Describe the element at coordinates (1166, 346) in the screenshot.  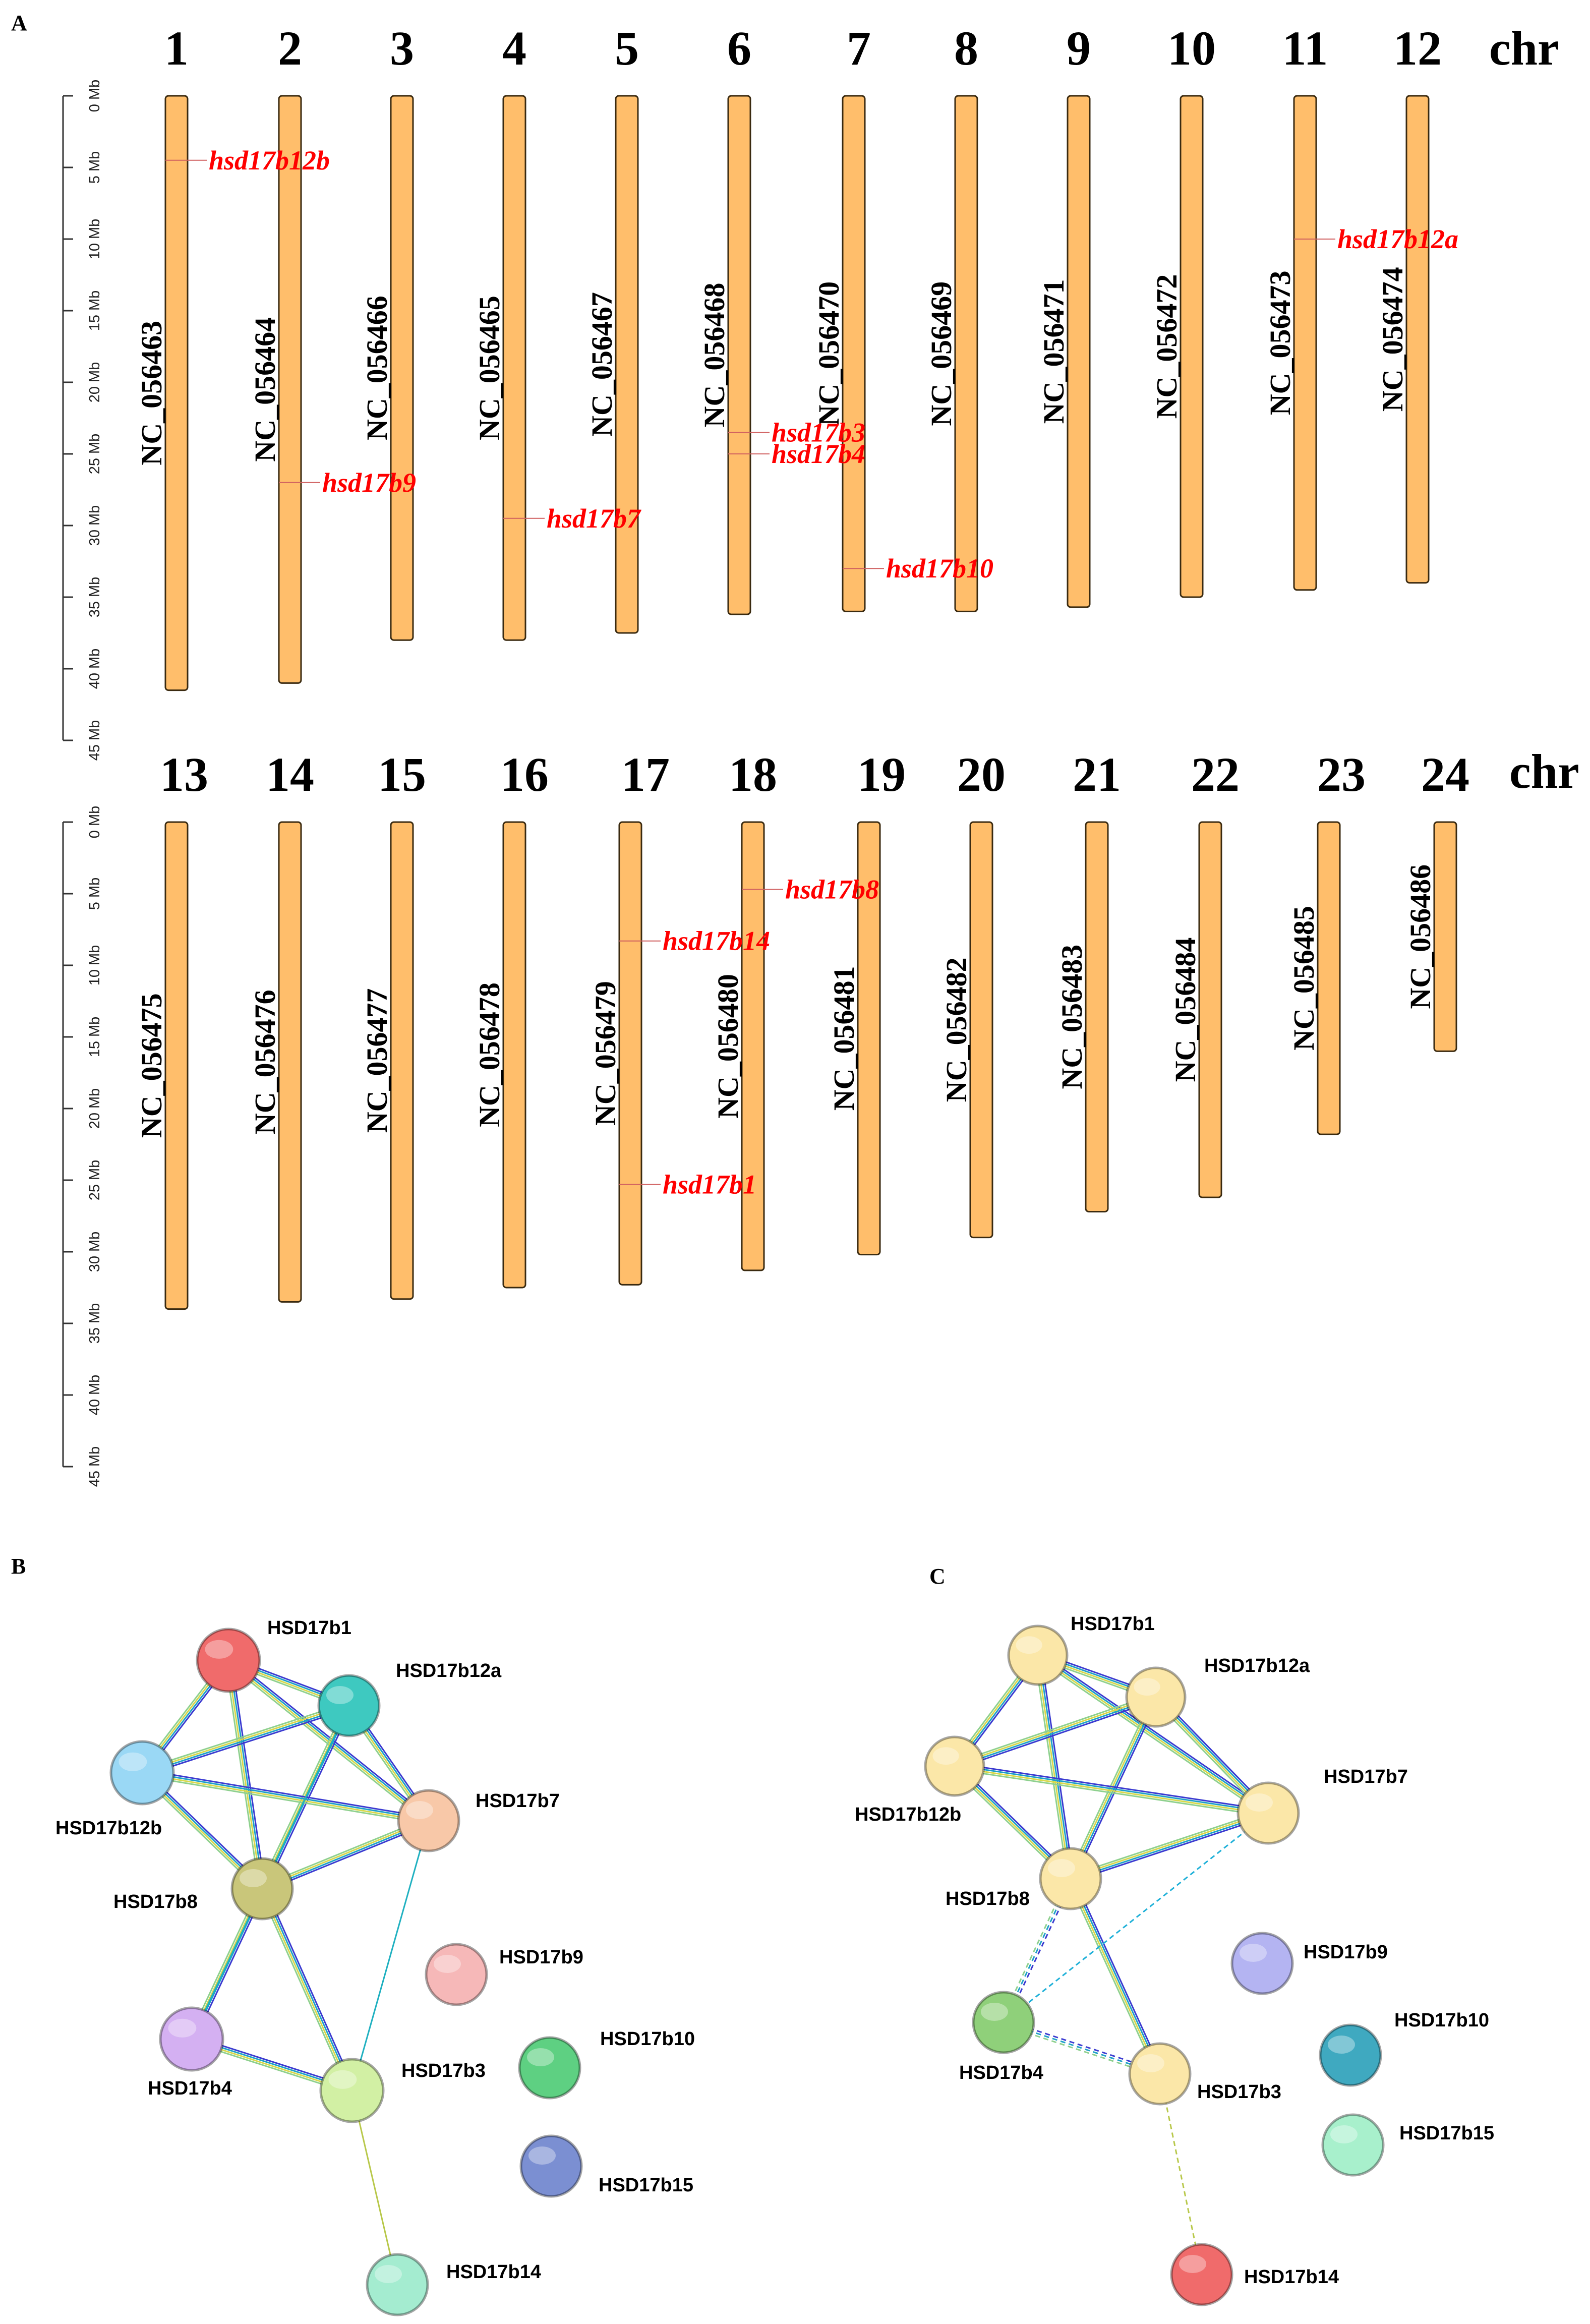
I see `chromosome-accession: NC_056472` at that location.